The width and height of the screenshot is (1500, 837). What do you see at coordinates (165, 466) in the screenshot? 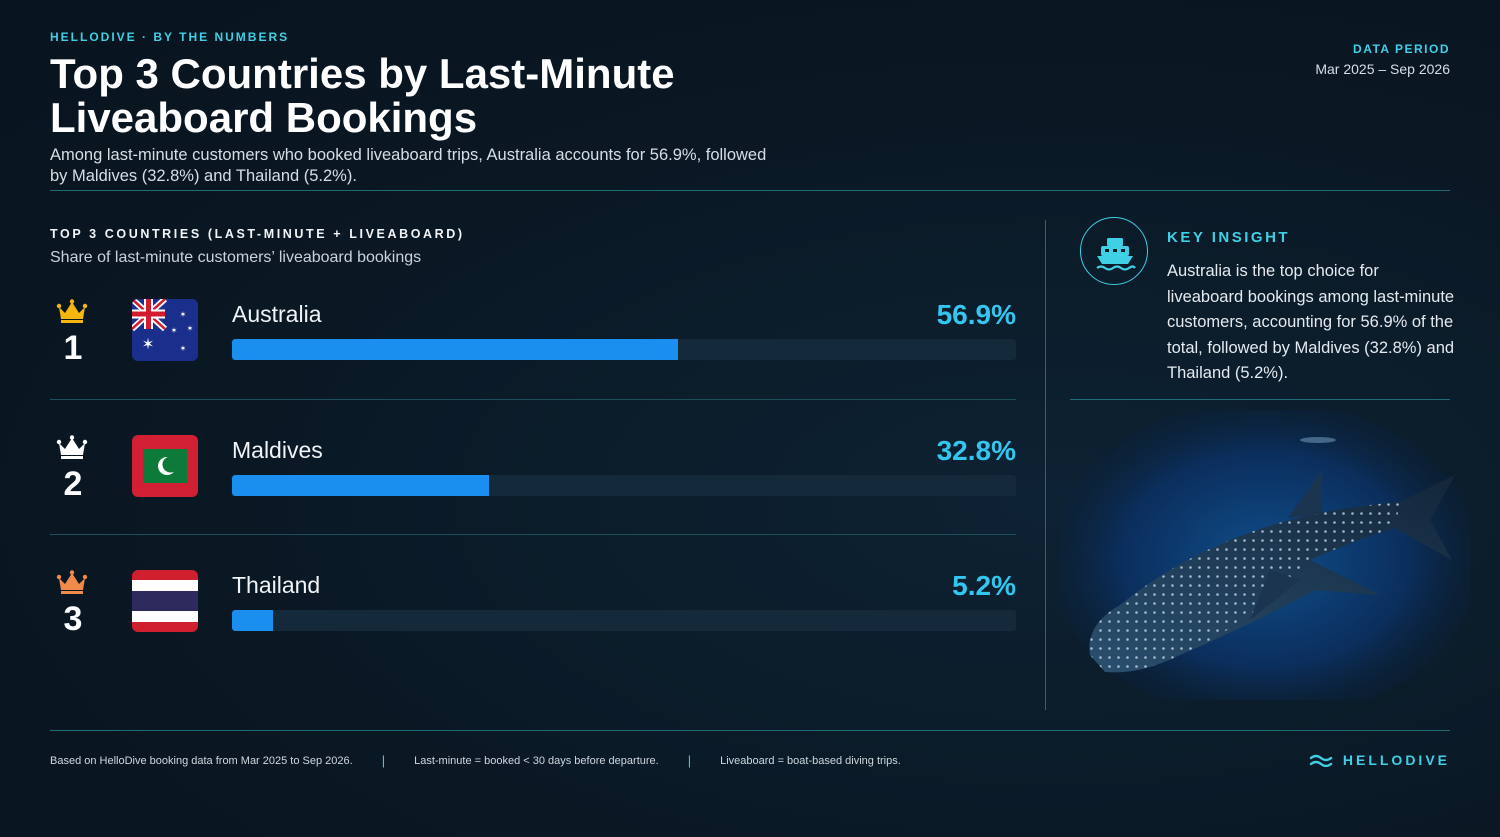
I see `maldives-flag-icon` at bounding box center [165, 466].